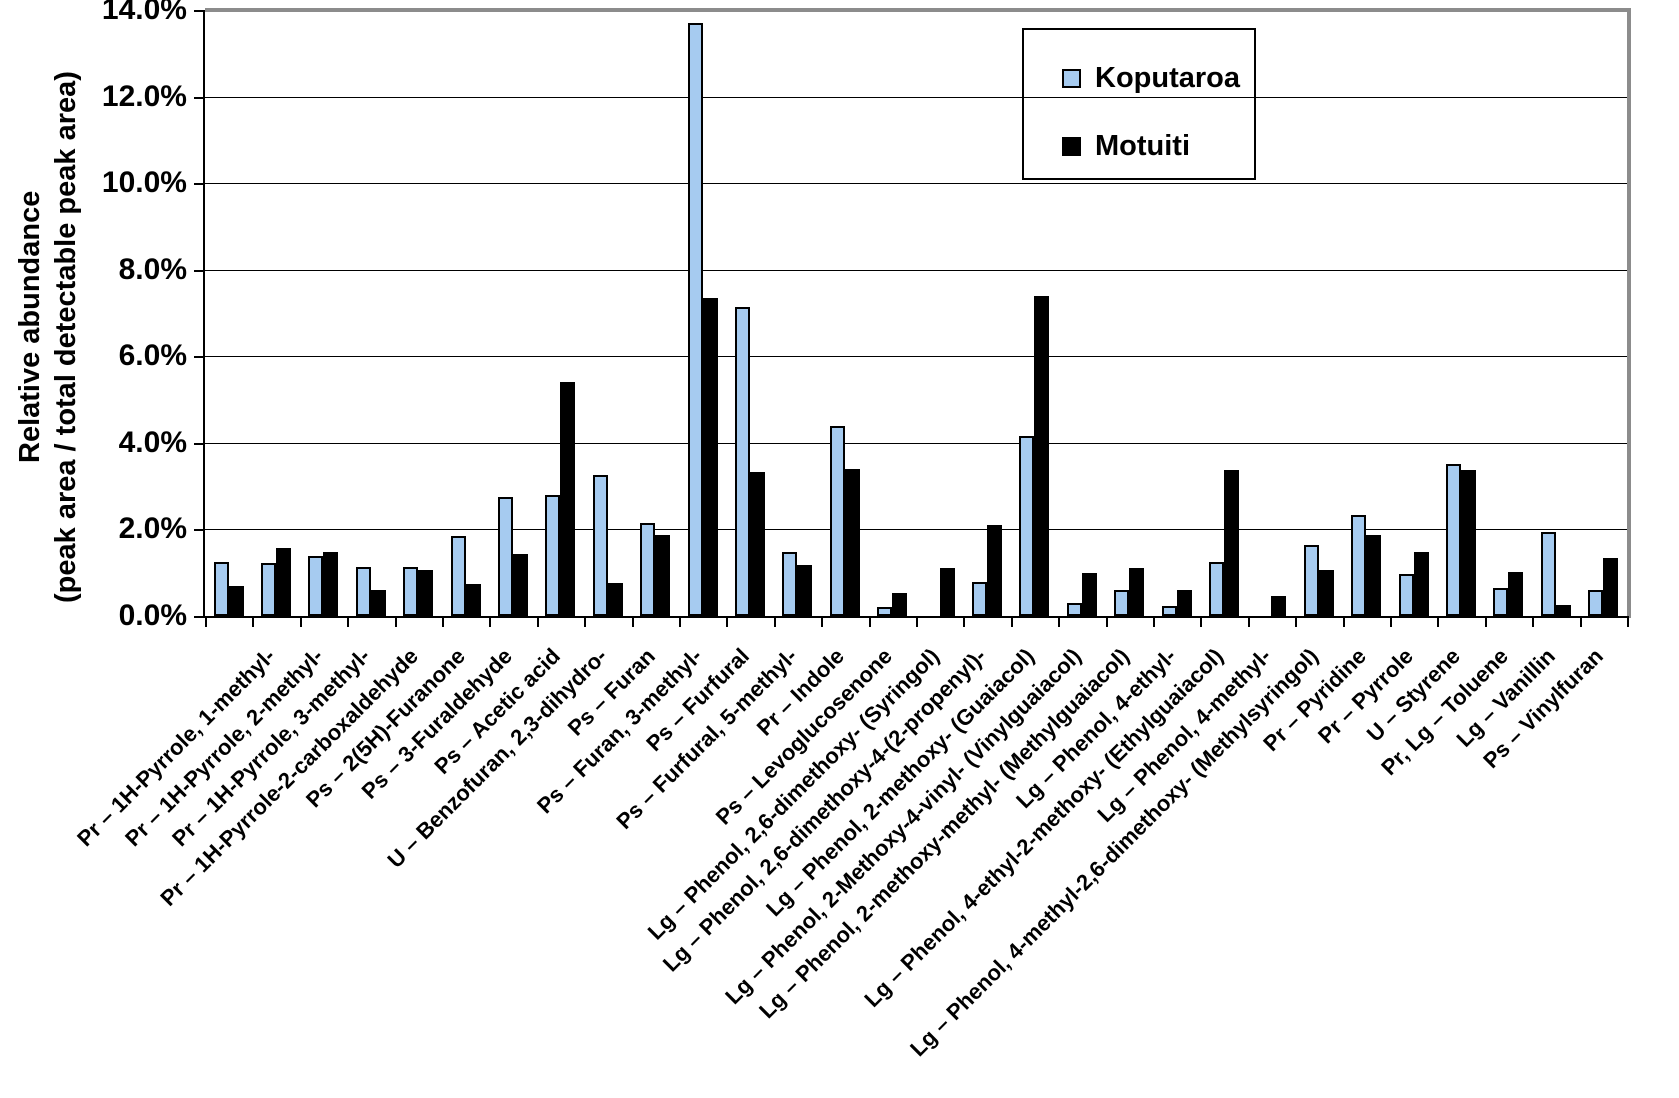 This screenshot has width=1679, height=1098. I want to click on gridline-12pct, so click(916, 97).